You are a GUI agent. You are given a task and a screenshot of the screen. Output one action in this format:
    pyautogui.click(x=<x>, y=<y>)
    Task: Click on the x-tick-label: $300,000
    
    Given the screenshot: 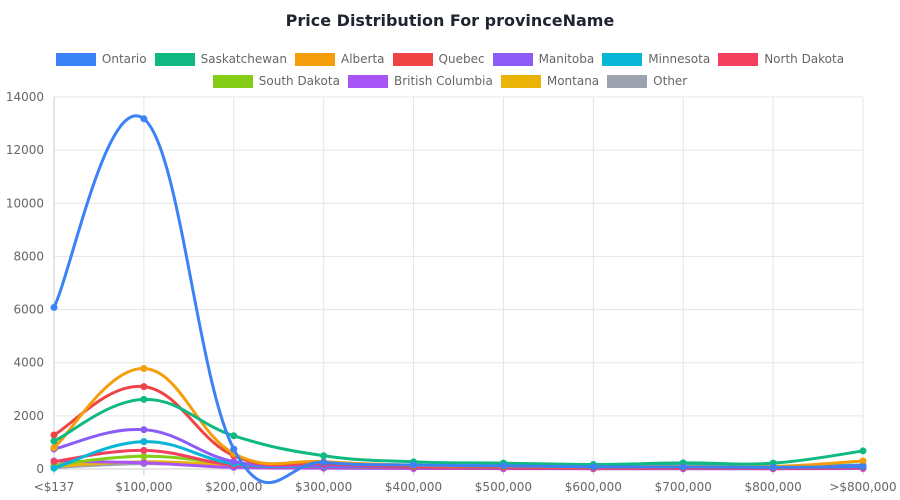 What is the action you would take?
    pyautogui.click(x=323, y=487)
    